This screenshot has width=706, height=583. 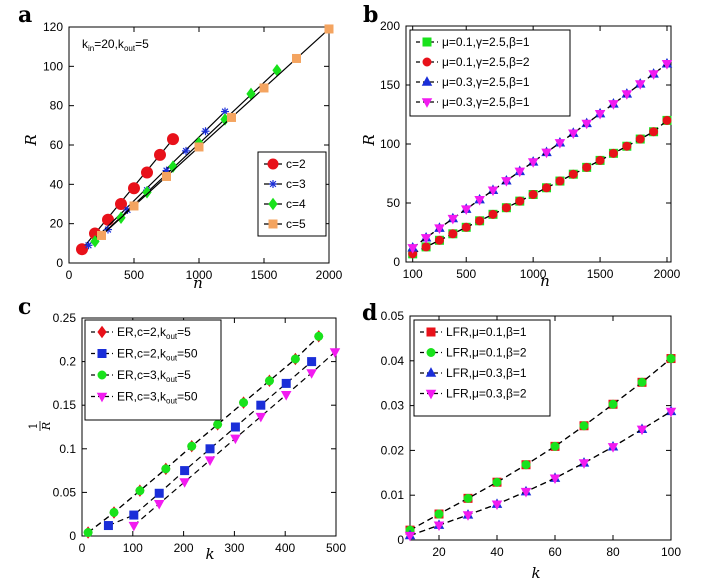 I want to click on legend-label: μ=0.1,γ=2.5,β=2, so click(x=486, y=62).